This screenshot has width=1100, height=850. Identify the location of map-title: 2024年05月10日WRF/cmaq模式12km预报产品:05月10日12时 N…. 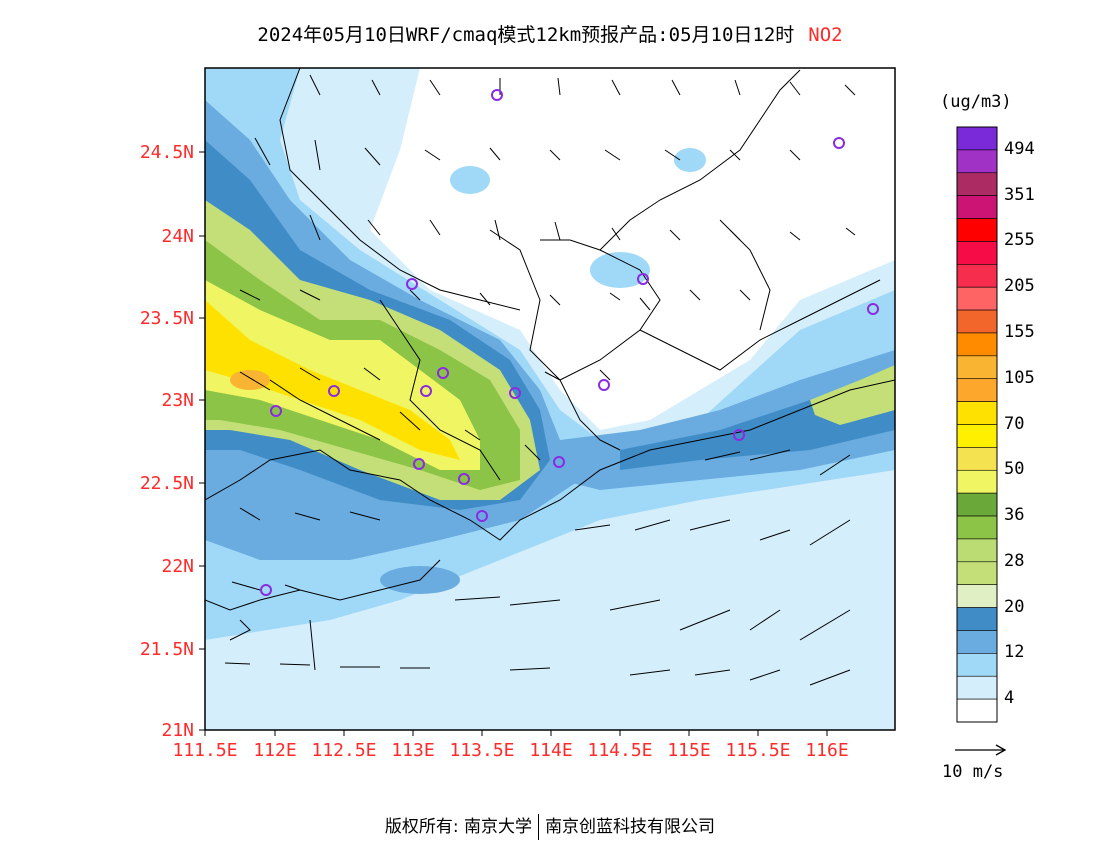
(550, 33).